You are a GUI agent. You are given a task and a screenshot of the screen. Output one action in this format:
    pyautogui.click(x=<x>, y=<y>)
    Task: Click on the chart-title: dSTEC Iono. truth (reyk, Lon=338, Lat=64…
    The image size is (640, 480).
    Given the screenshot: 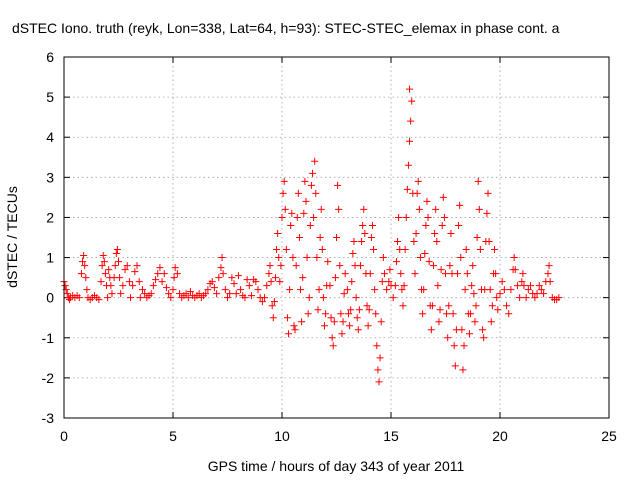 What is the action you would take?
    pyautogui.click(x=286, y=28)
    